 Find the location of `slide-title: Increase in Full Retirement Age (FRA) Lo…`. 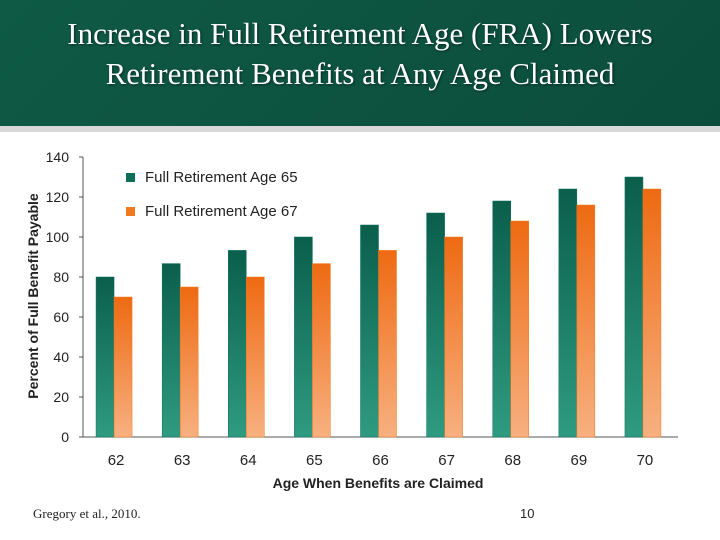

slide-title: Increase in Full Retirement Age (FRA) Lo… is located at coordinates (360, 54).